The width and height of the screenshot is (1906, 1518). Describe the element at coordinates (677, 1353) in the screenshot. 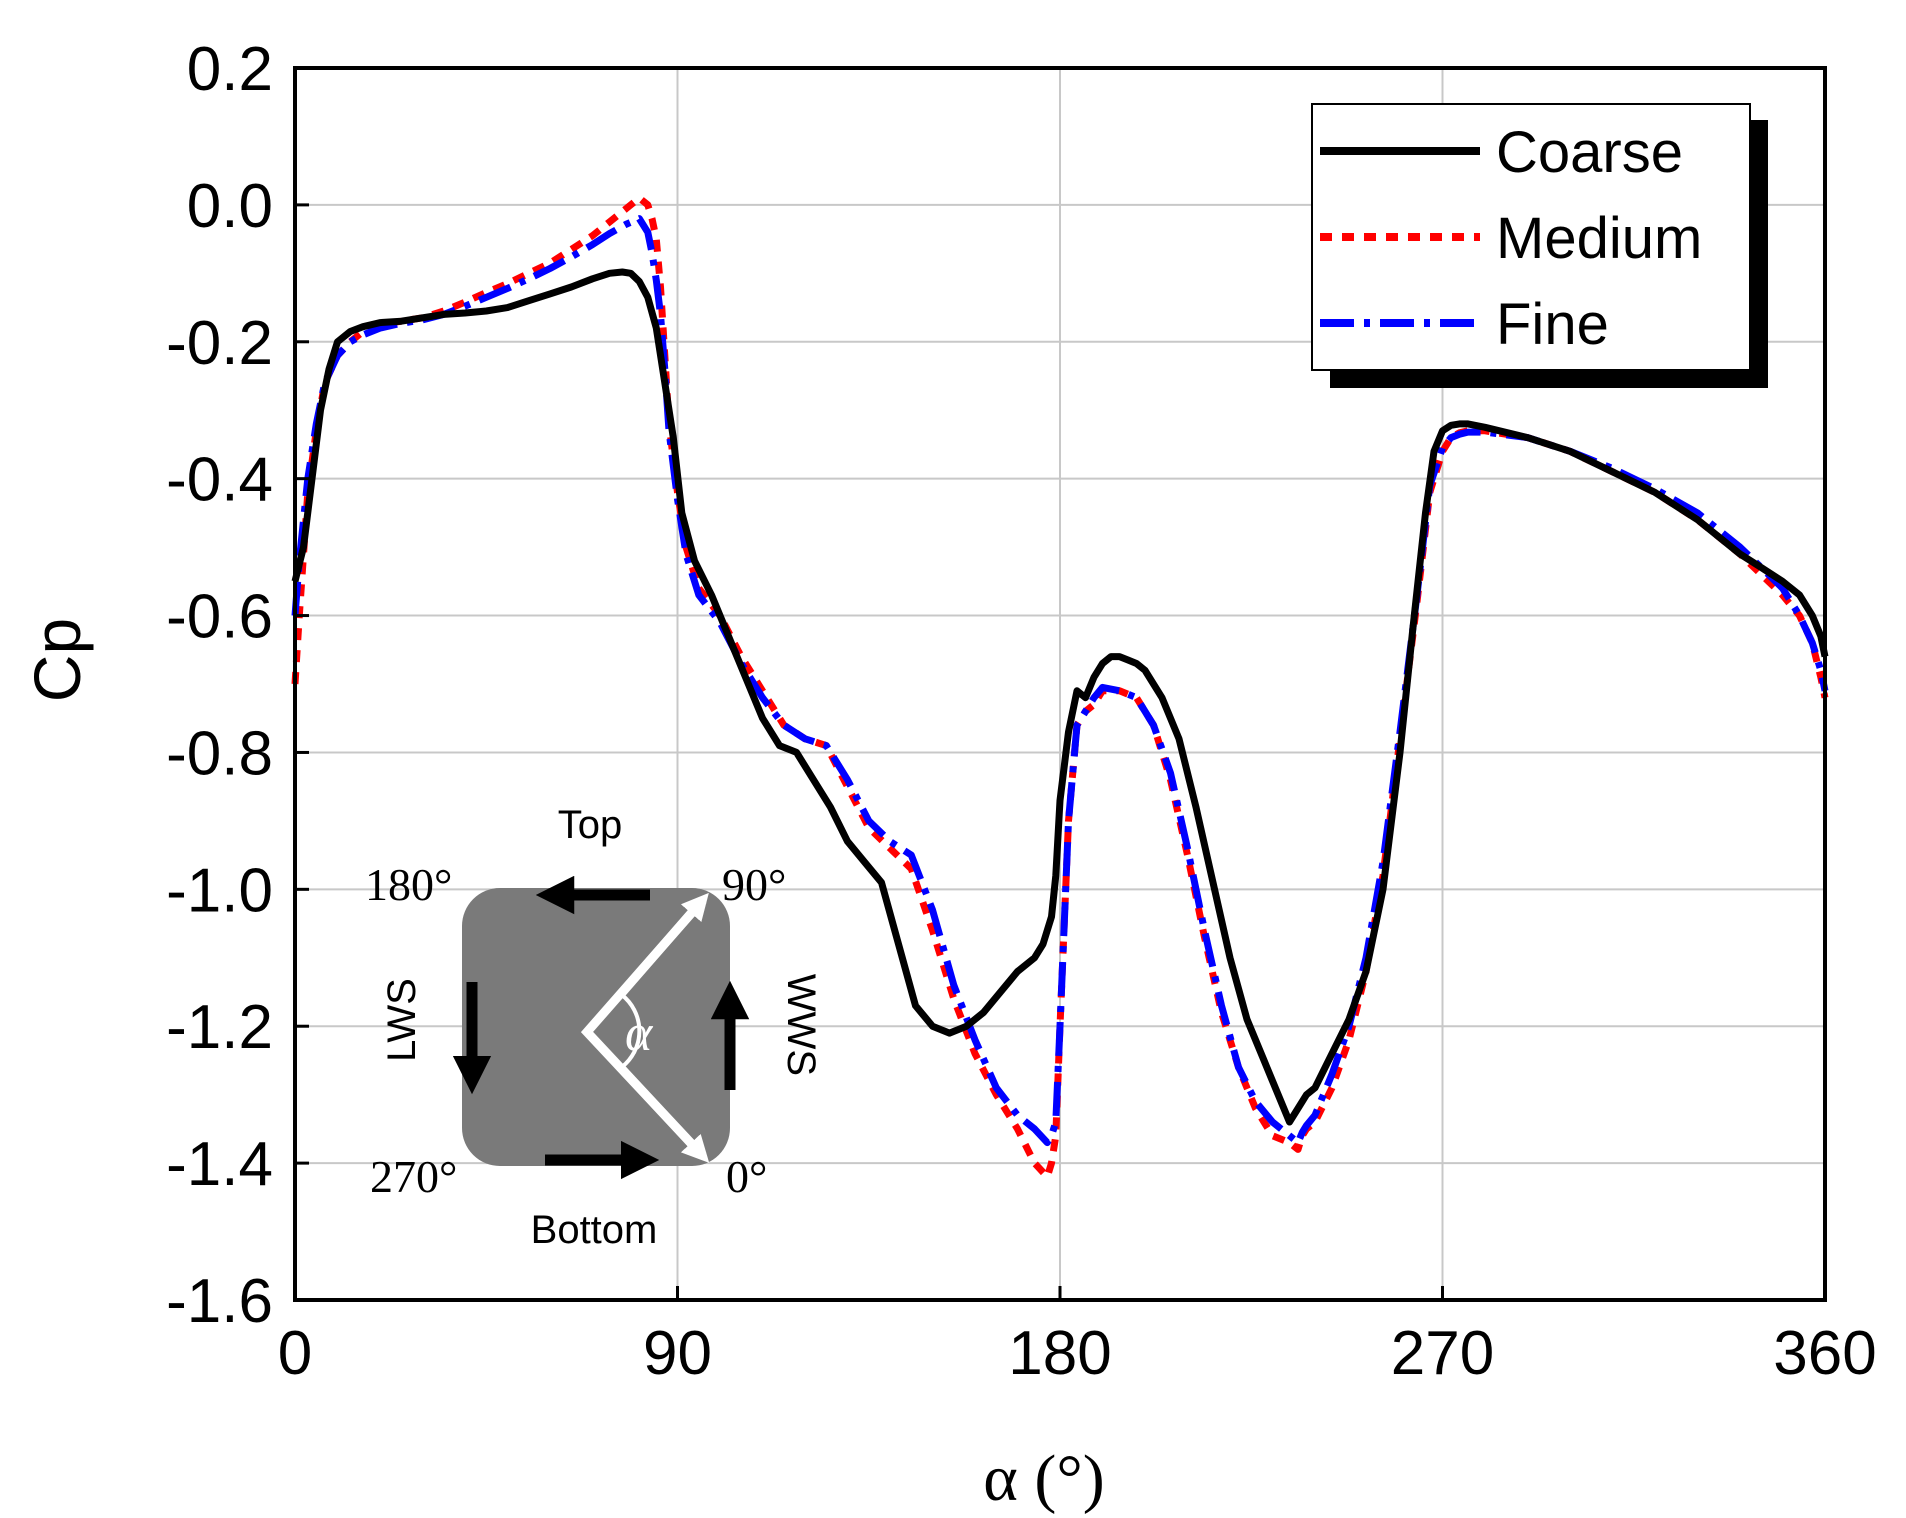

I see `x-tick-label: 90` at that location.